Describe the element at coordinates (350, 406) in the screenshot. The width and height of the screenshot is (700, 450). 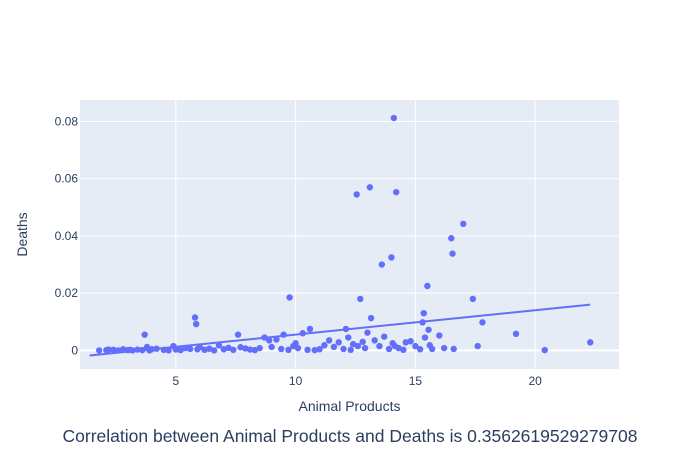
I see `x-axis-title: Animal Products` at that location.